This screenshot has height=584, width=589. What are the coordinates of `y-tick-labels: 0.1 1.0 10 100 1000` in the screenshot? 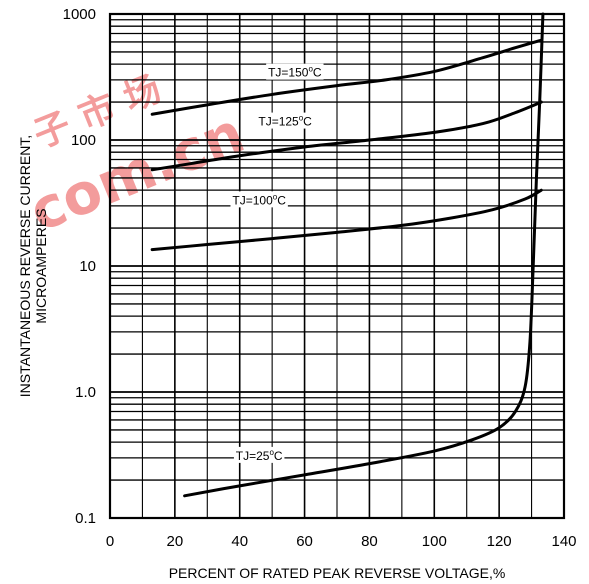 It's located at (79, 266).